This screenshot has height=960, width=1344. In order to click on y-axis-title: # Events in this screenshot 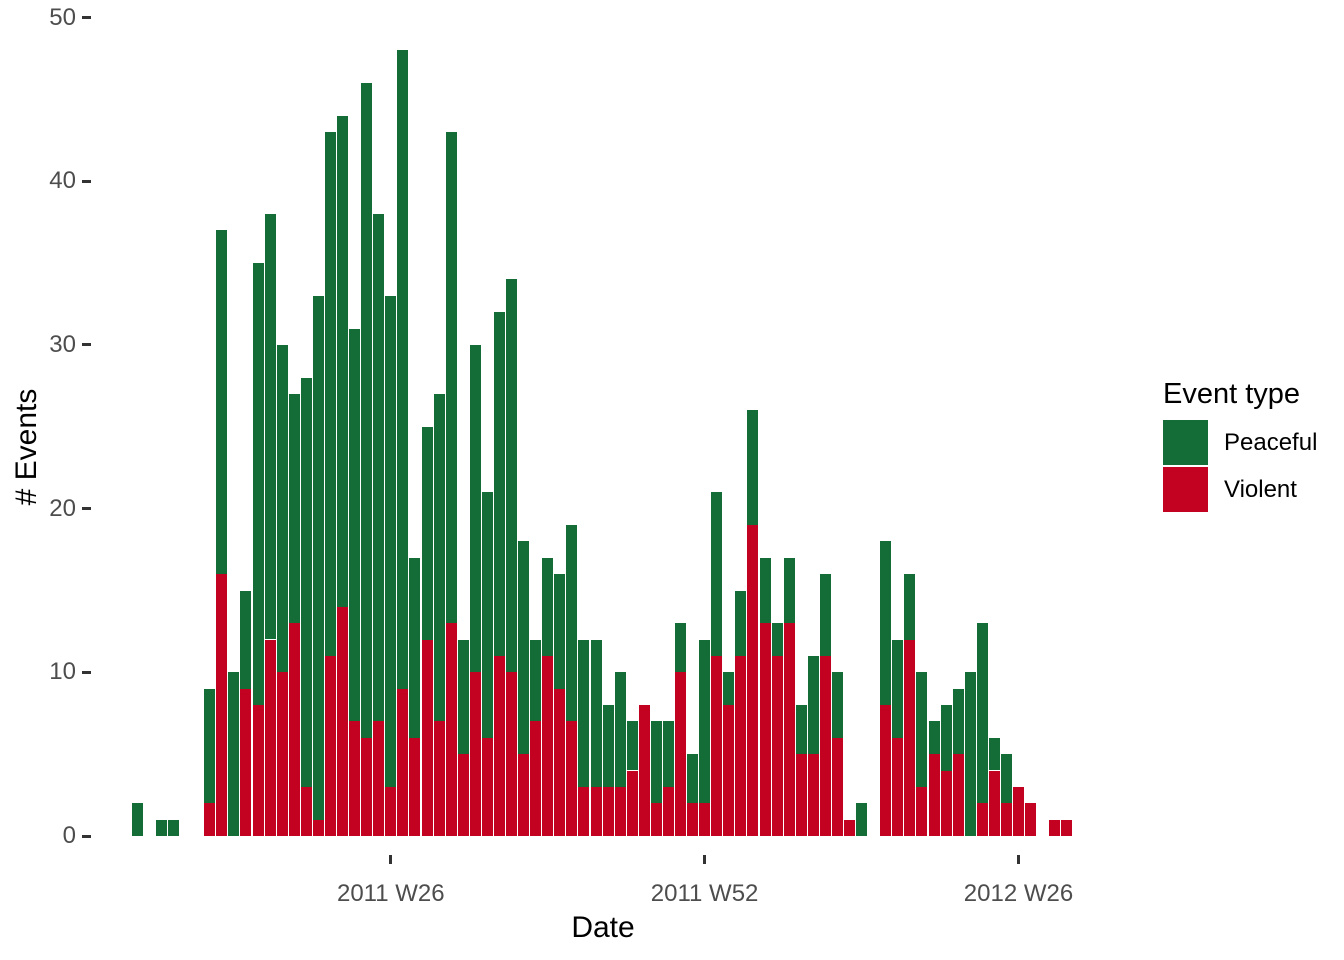, I will do `click(26, 447)`.